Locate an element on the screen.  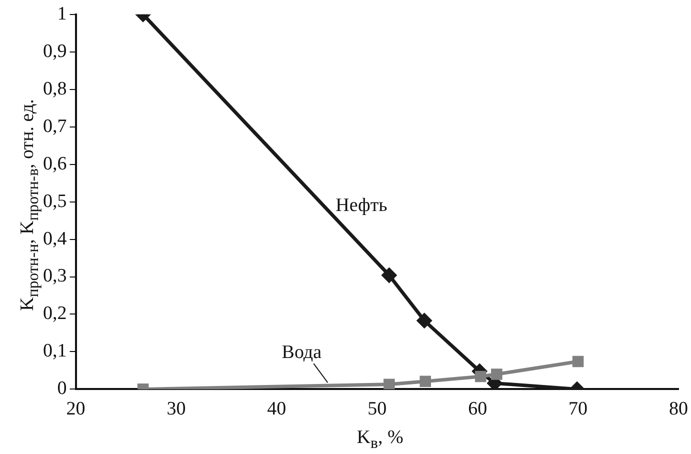
y-tick-label: 0,5 is located at coordinates (55, 201).